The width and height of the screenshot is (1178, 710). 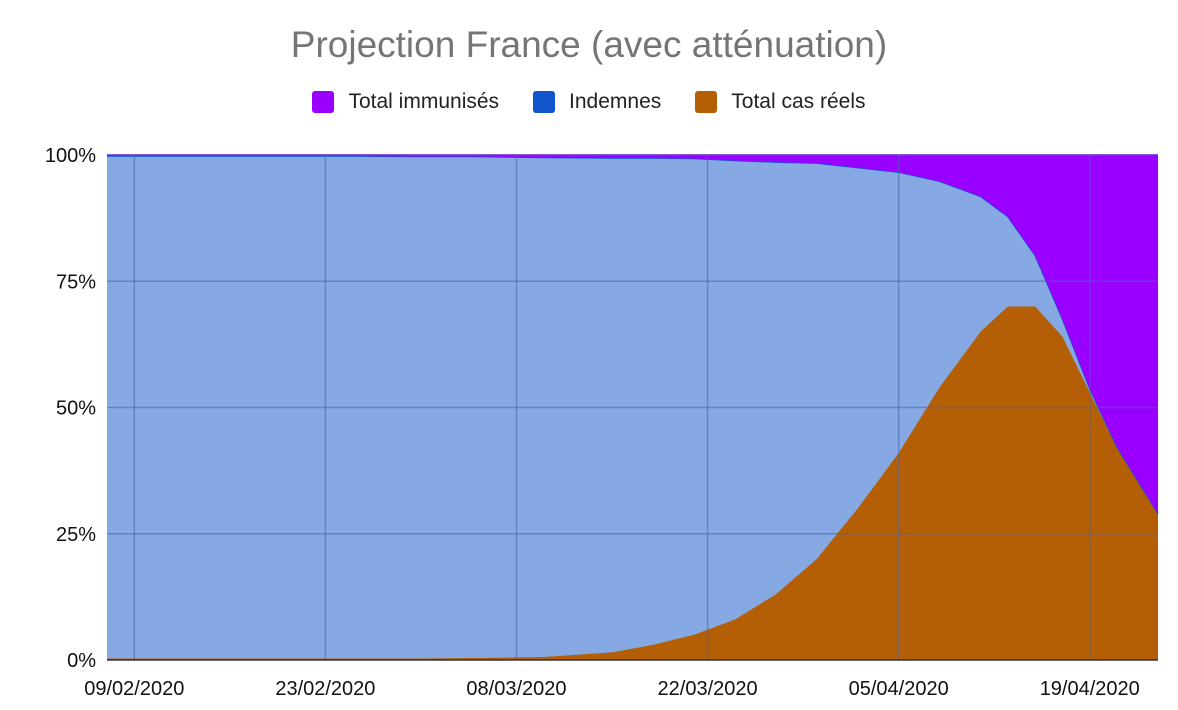 What do you see at coordinates (81, 661) in the screenshot?
I see `y-tick-label: 0%` at bounding box center [81, 661].